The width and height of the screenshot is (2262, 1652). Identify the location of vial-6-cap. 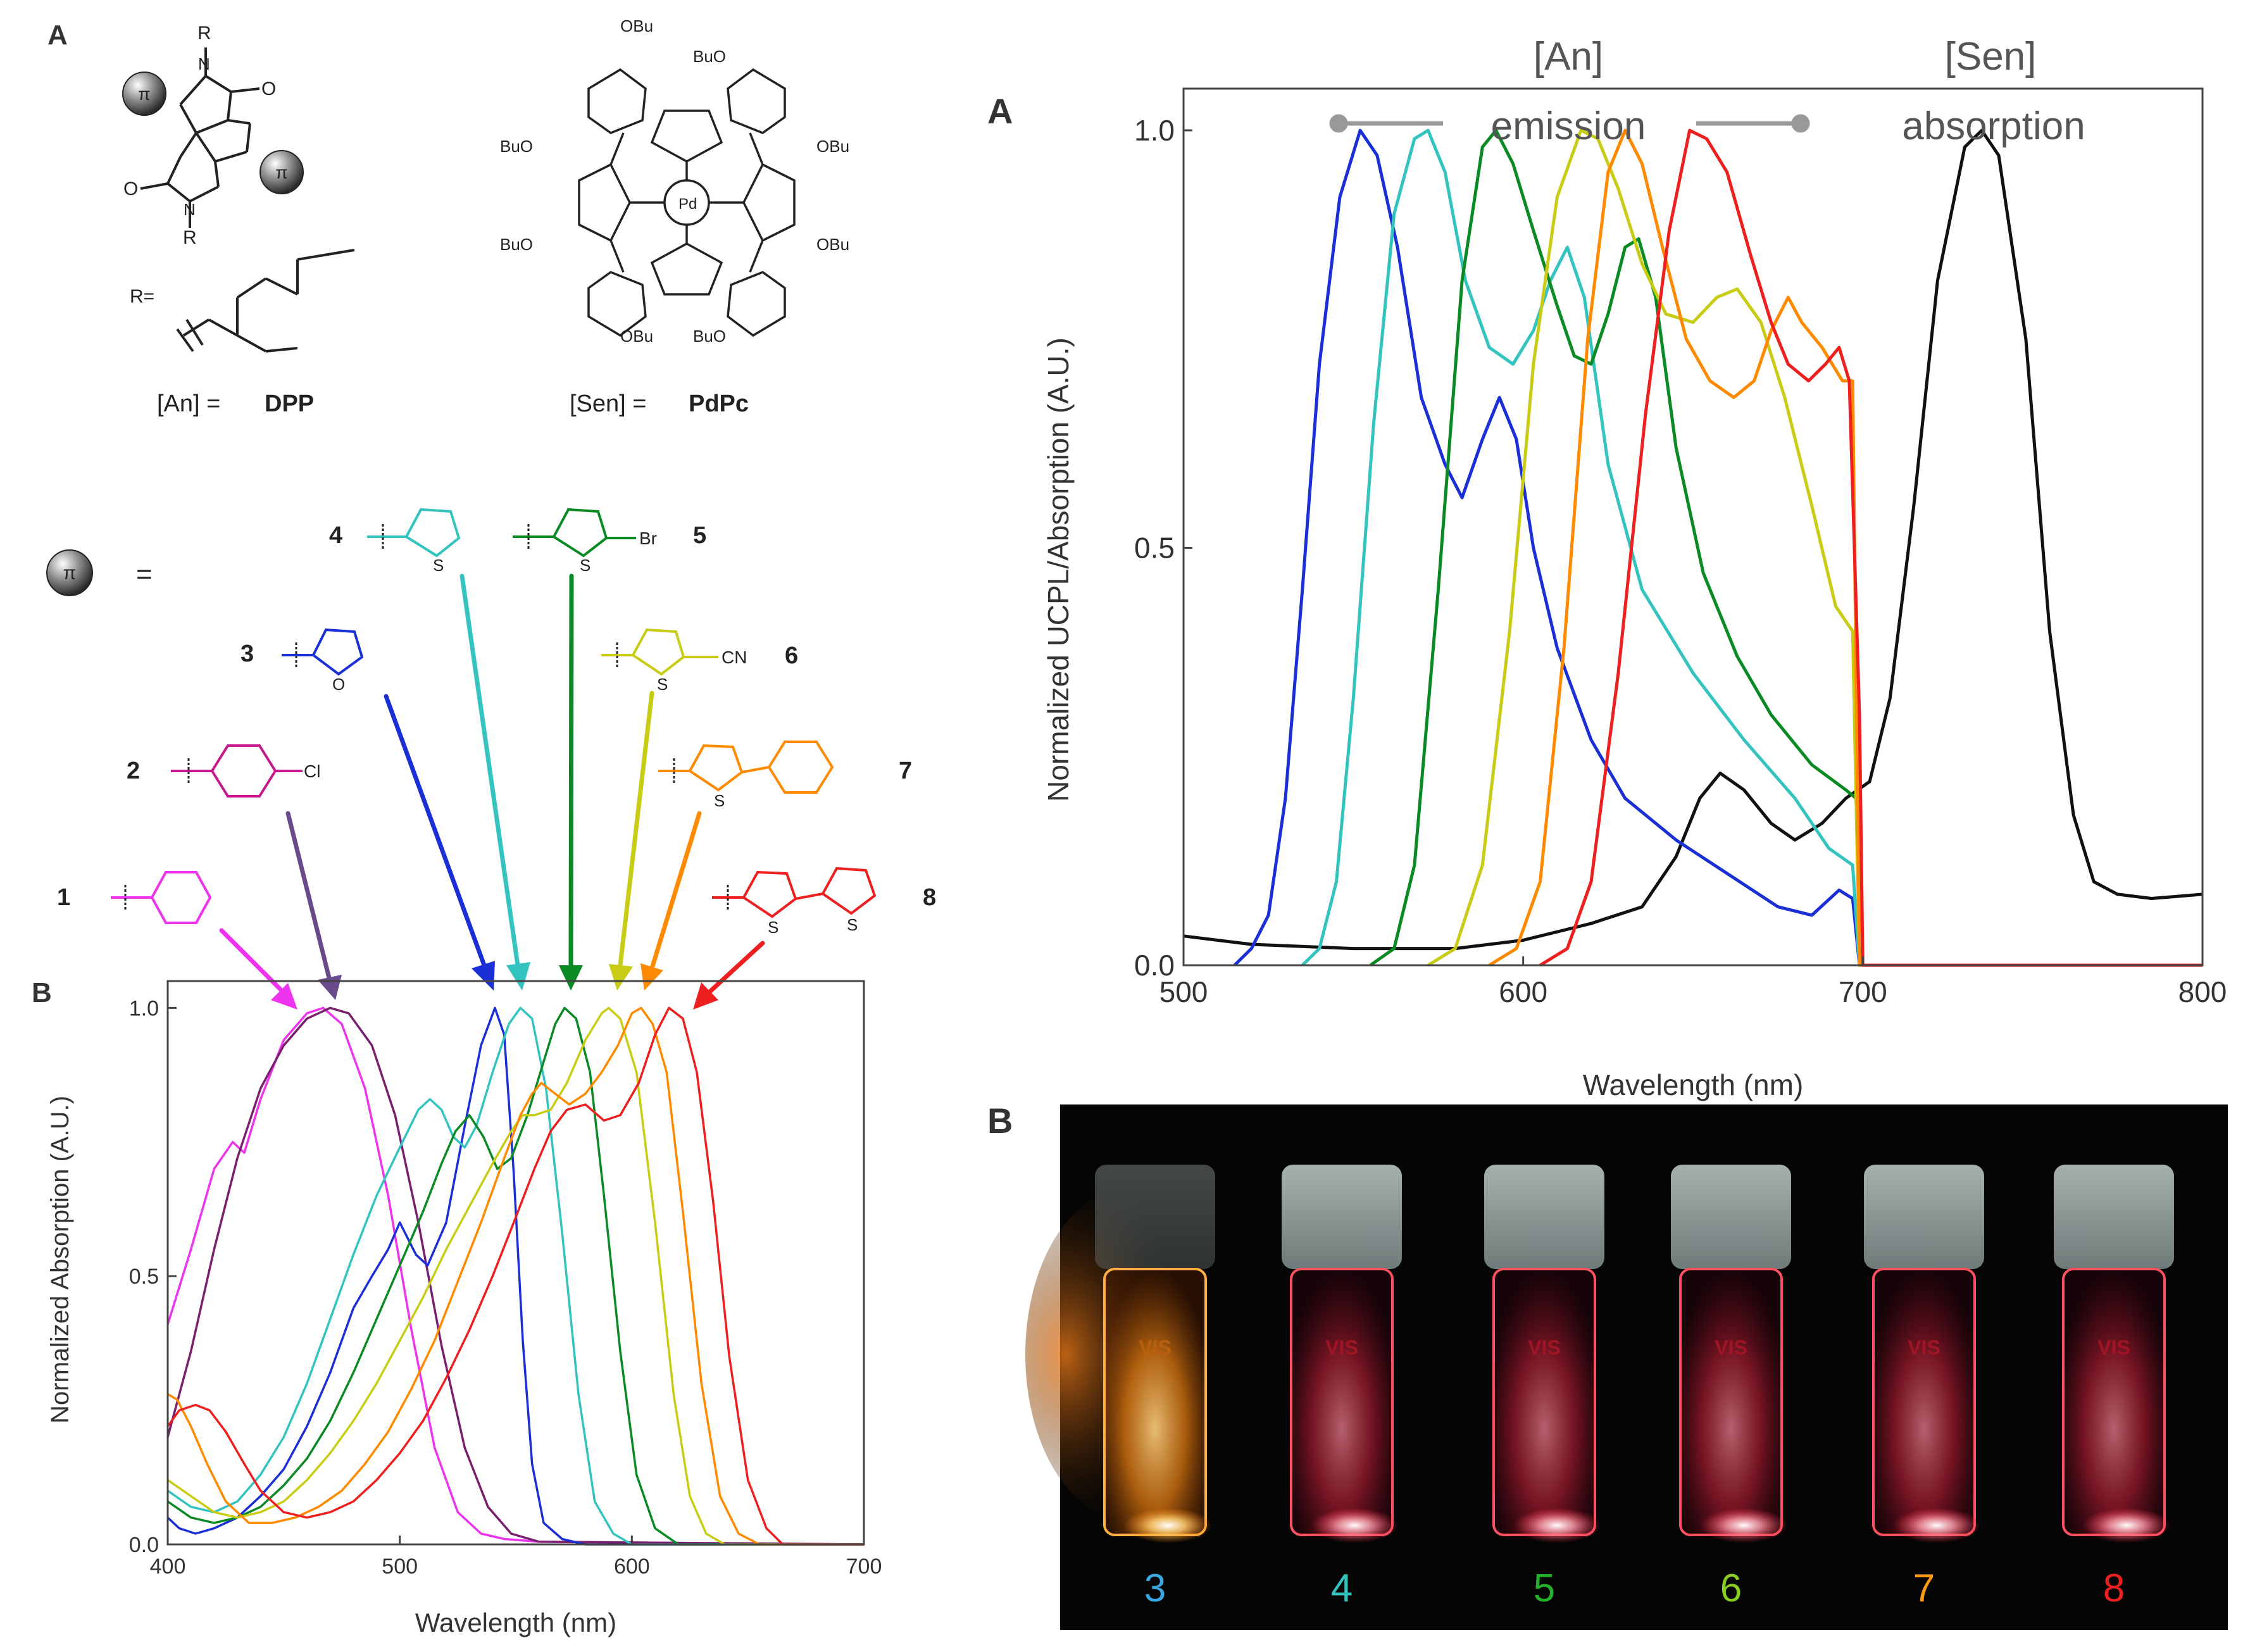
(1731, 1217).